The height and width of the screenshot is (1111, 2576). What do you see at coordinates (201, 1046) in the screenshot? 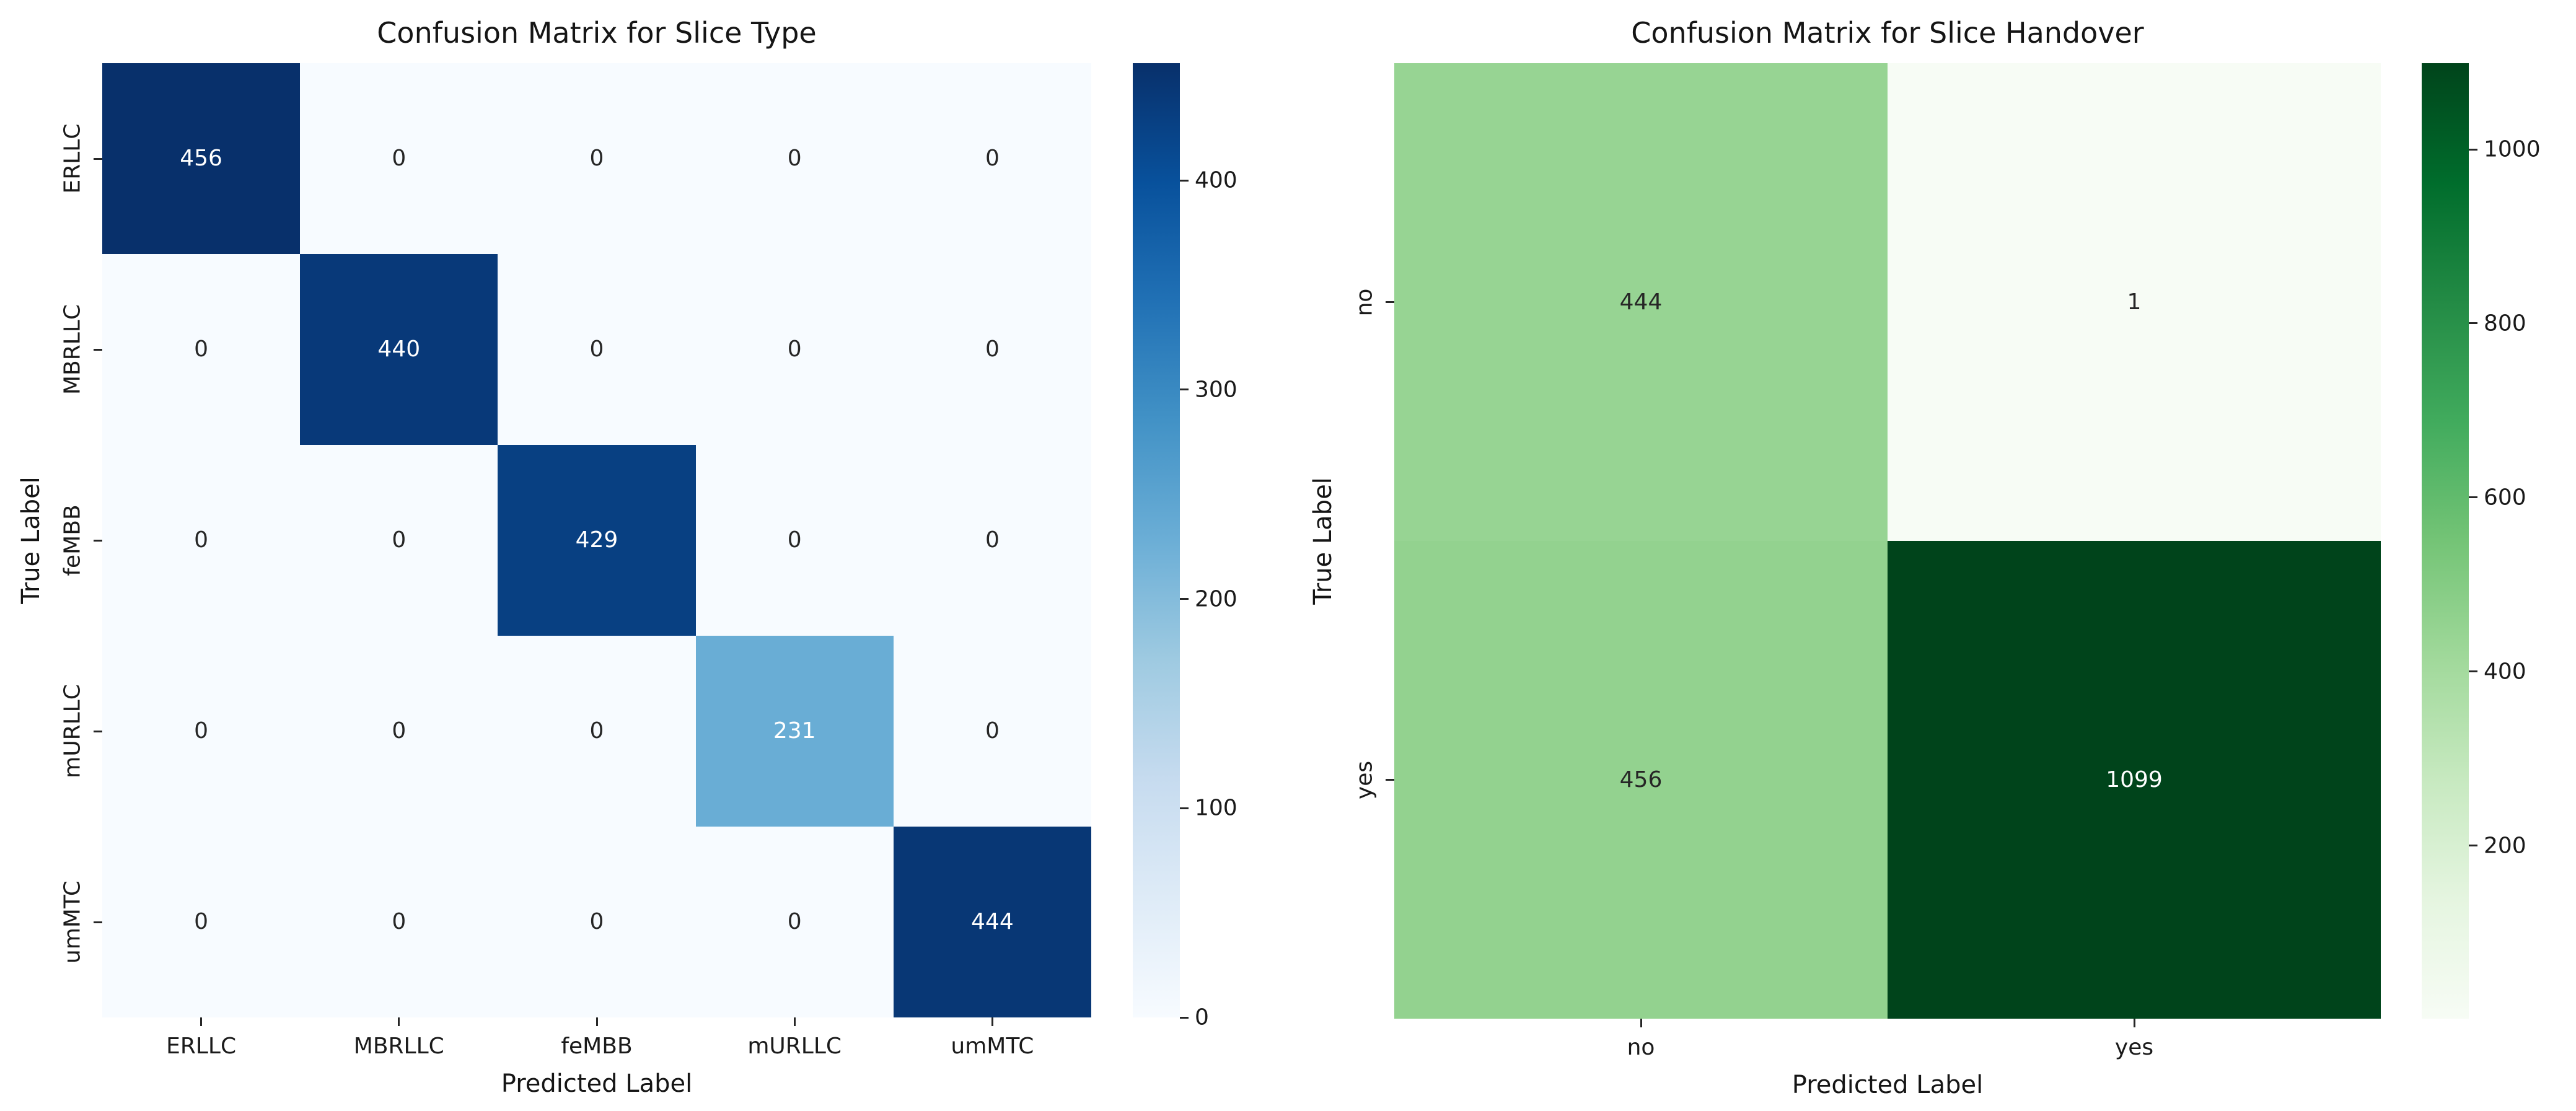
I see `x-tick-label: ERLLC` at bounding box center [201, 1046].